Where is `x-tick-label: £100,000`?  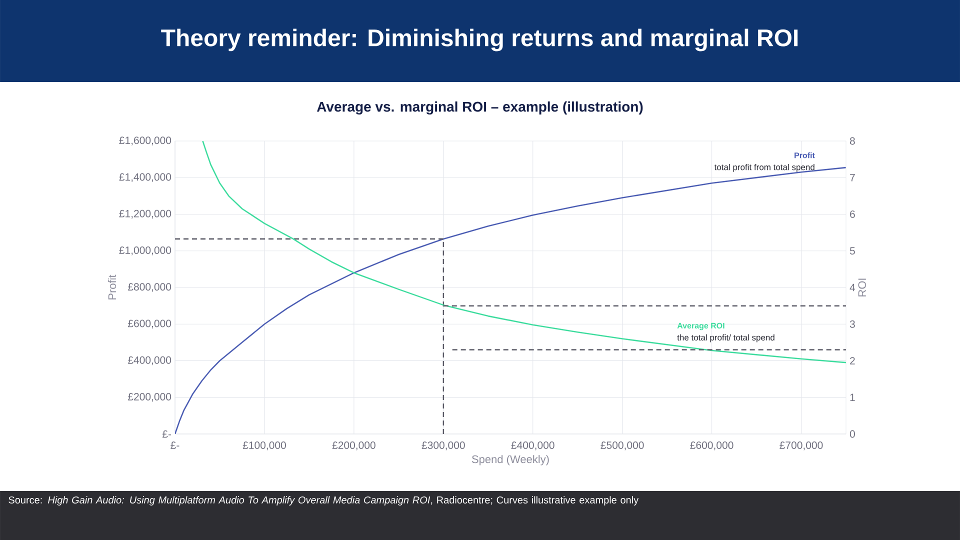
x-tick-label: £100,000 is located at coordinates (264, 446).